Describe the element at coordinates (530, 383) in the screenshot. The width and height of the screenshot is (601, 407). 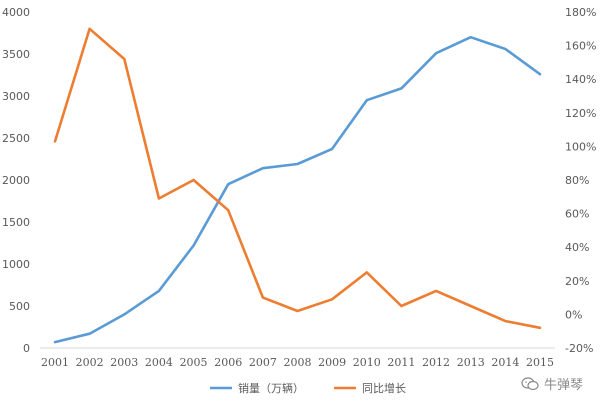
I see `wechat-icon` at that location.